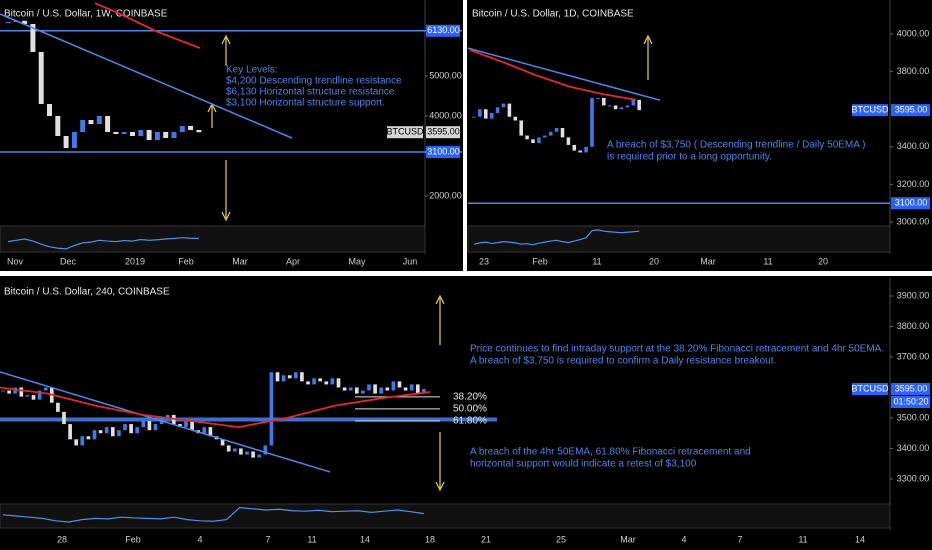 Image resolution: width=932 pixels, height=550 pixels. Describe the element at coordinates (913, 478) in the screenshot. I see `y-tick-label: 3300.00` at that location.